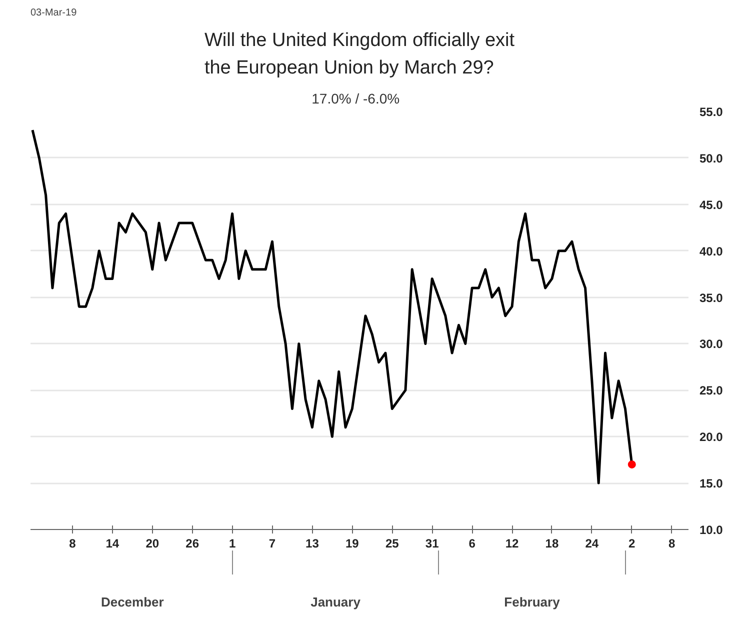  What do you see at coordinates (54, 13) in the screenshot?
I see `text: 03-Mar-19` at bounding box center [54, 13].